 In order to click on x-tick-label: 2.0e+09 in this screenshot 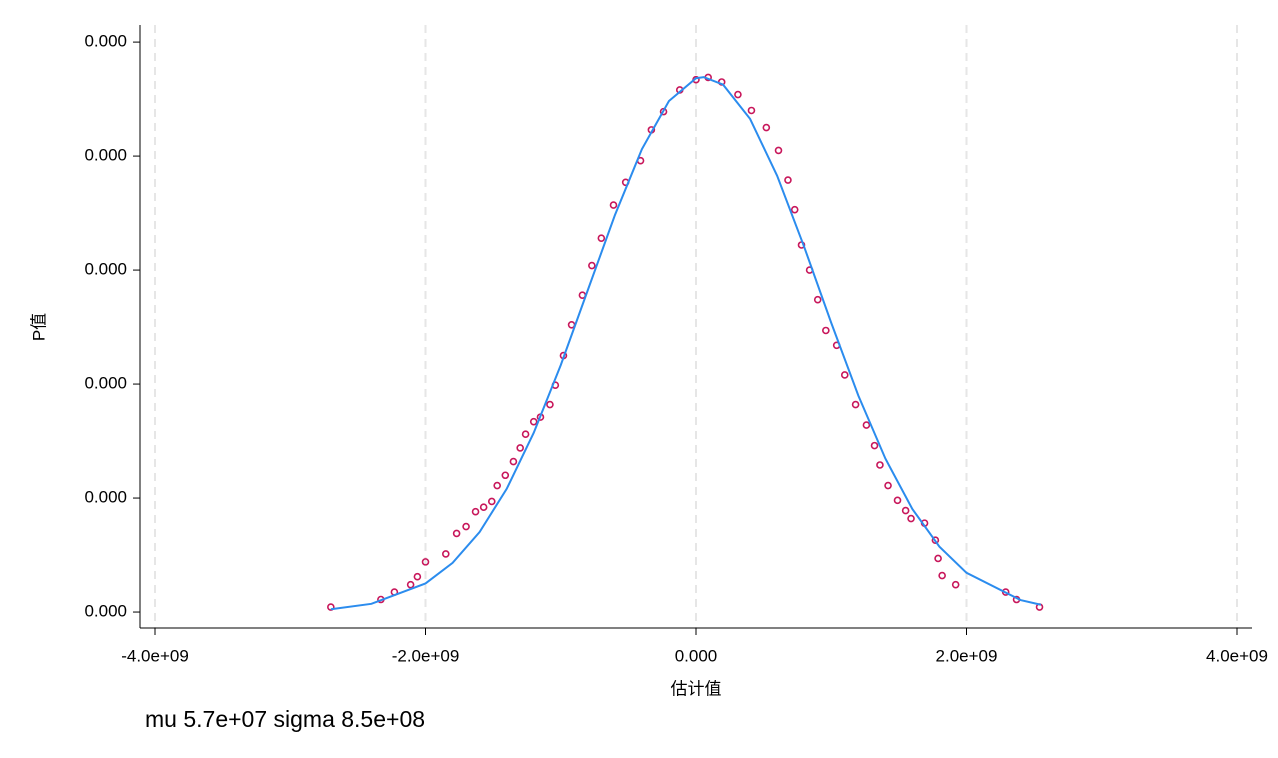, I will do `click(967, 655)`.